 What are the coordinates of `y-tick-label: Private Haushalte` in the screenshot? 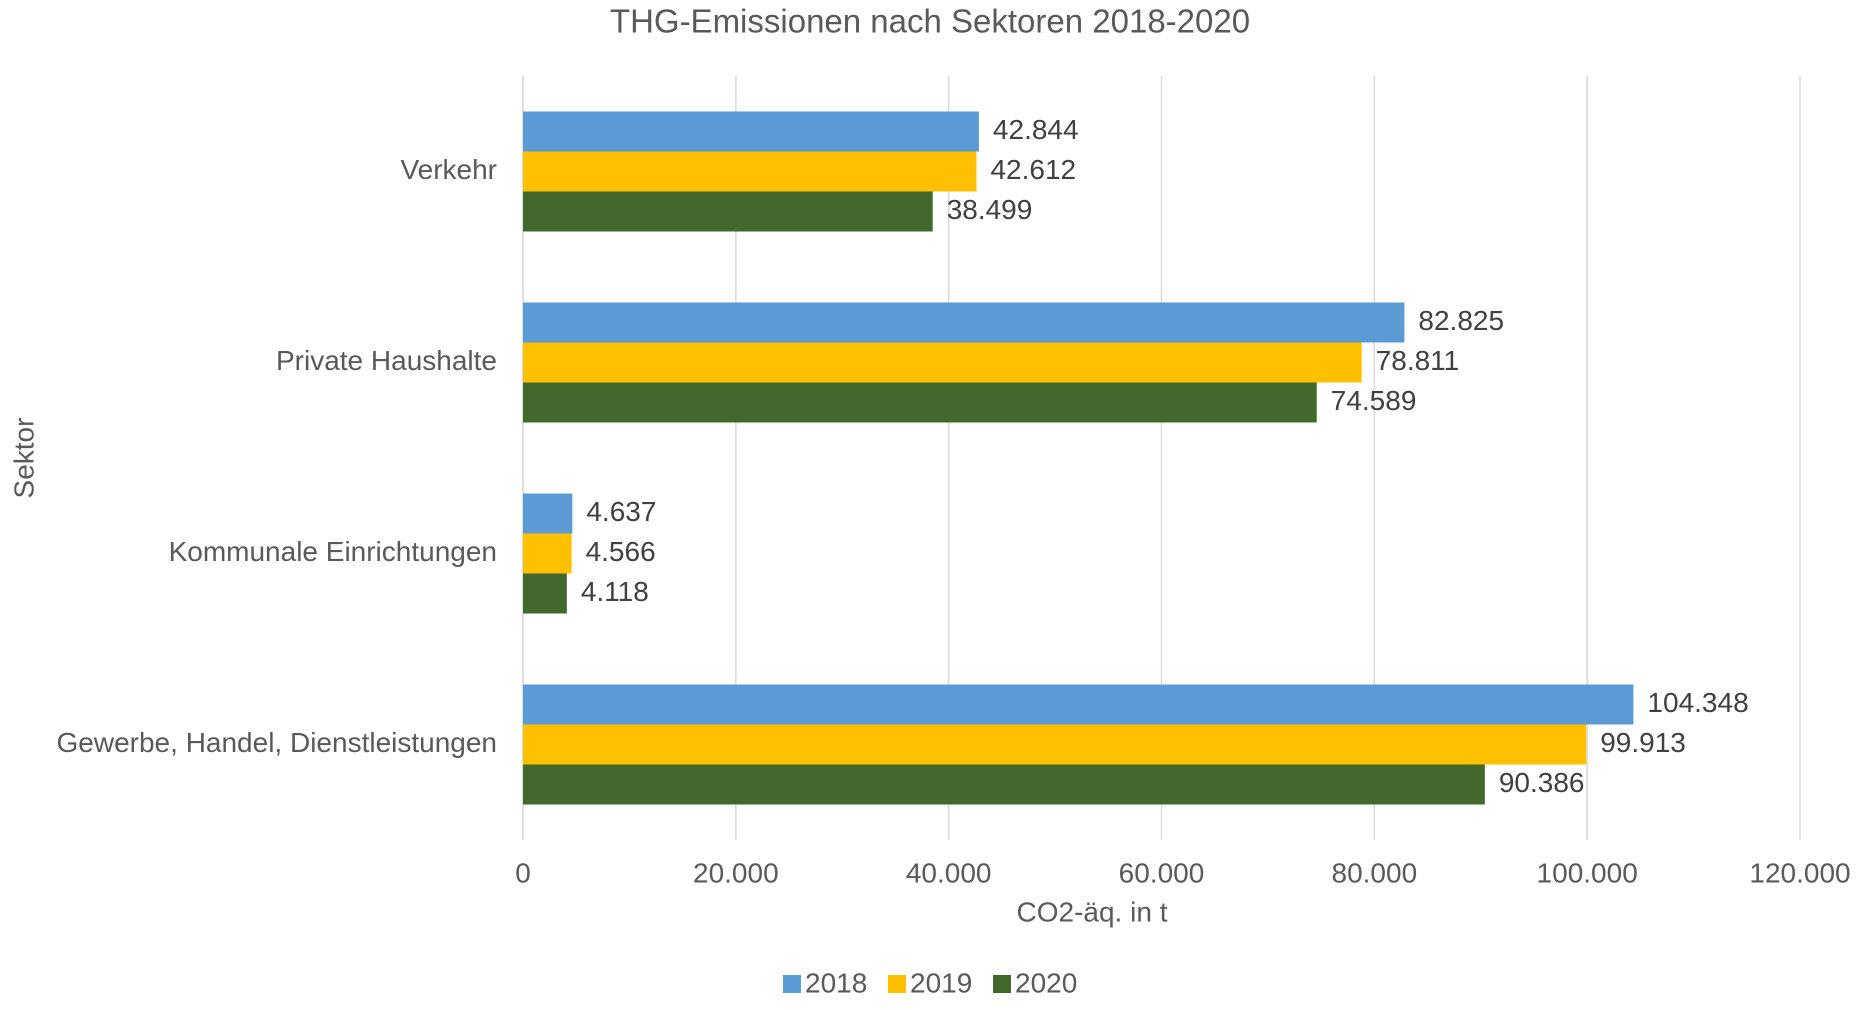 It's located at (386, 360).